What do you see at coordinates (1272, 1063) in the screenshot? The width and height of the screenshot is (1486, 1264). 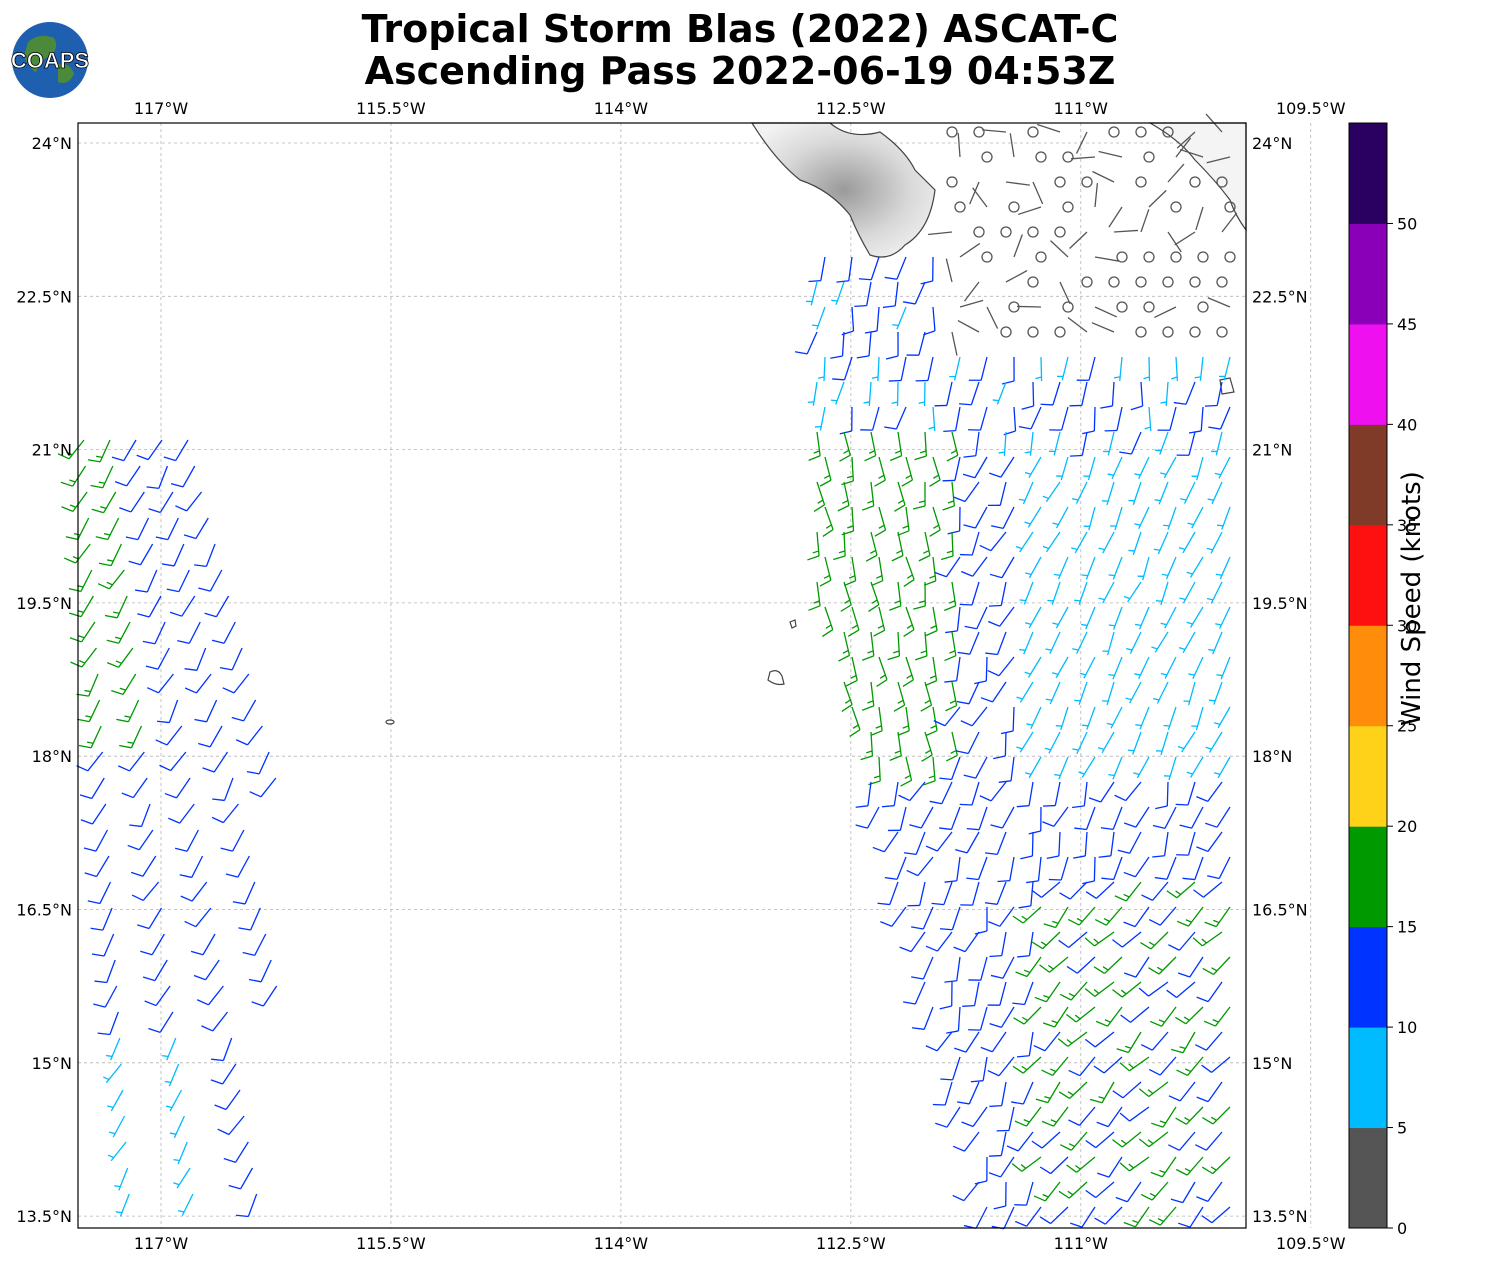 I see `lat-tick-right: 15°N` at bounding box center [1272, 1063].